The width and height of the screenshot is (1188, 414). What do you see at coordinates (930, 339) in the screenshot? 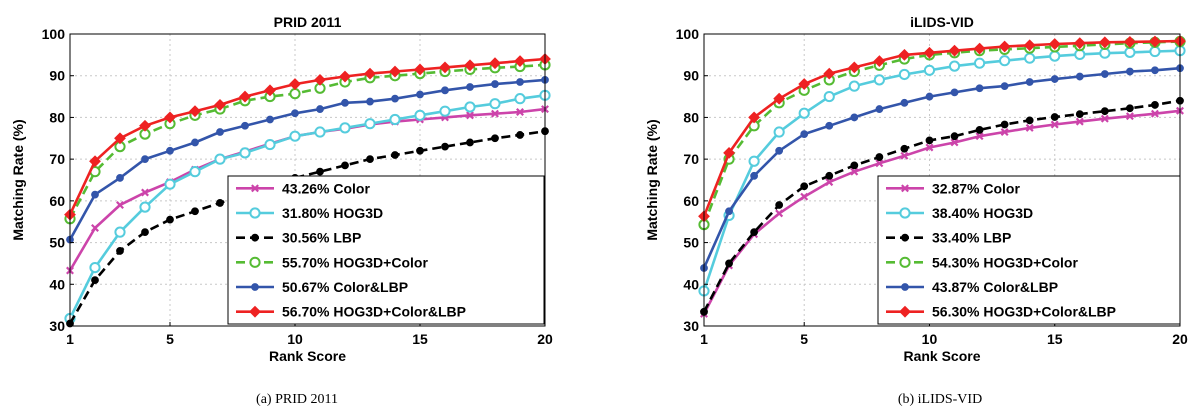
I see `x-tick-label: 10` at bounding box center [930, 339].